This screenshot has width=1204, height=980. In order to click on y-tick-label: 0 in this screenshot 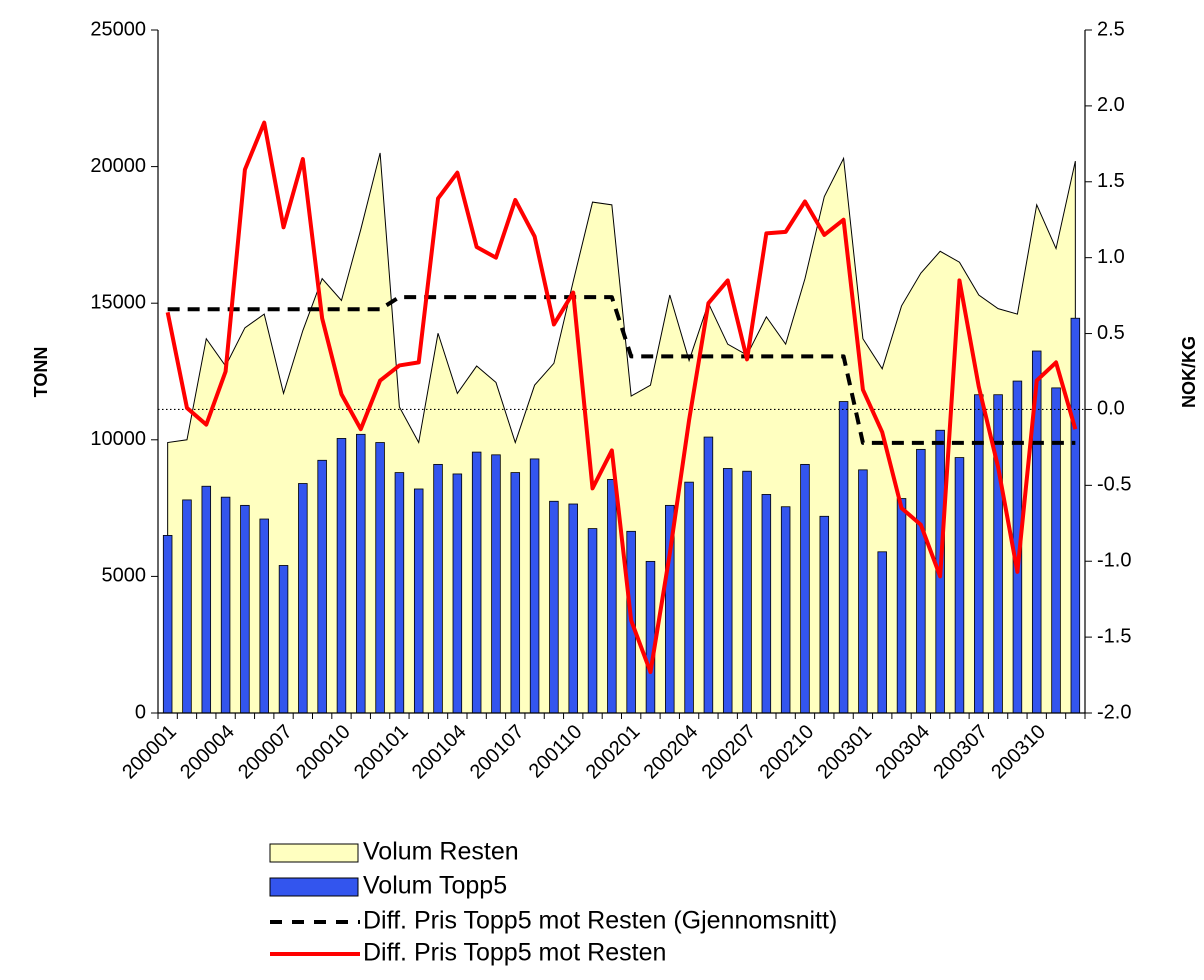, I will do `click(140, 712)`.